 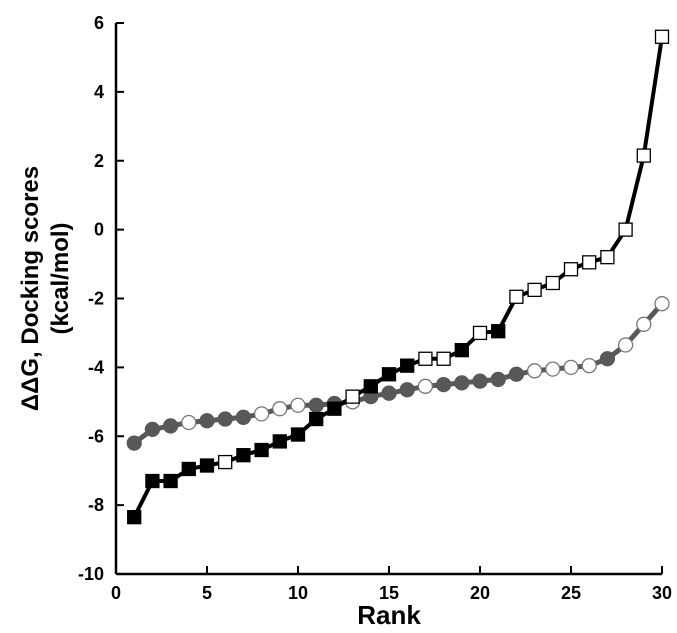 What do you see at coordinates (116, 593) in the screenshot?
I see `x-tick-label: 0` at bounding box center [116, 593].